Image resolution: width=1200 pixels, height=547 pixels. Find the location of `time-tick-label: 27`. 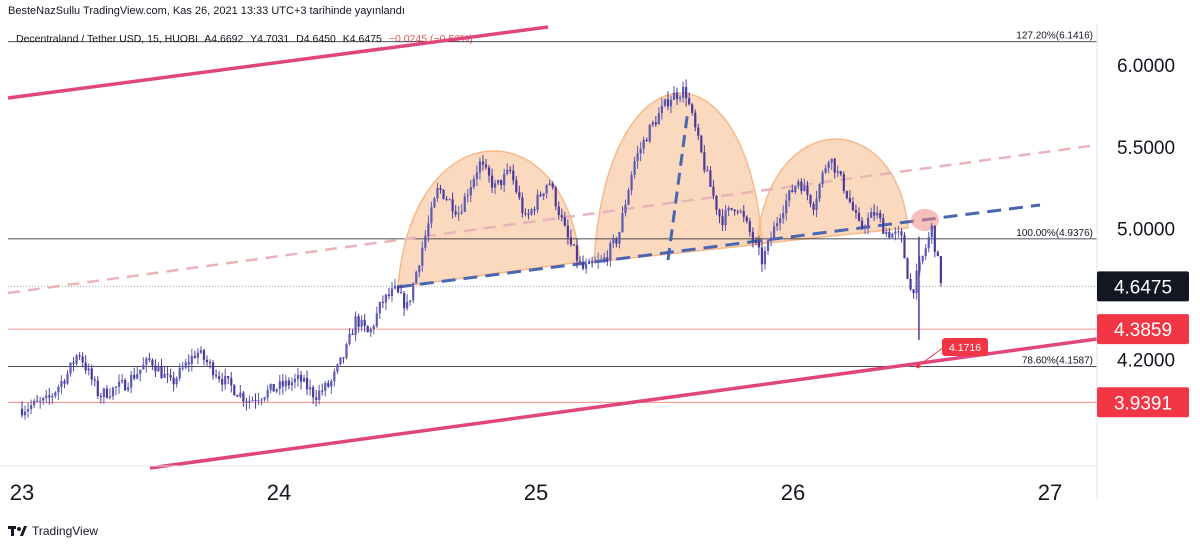

time-tick-label: 27 is located at coordinates (1050, 492).